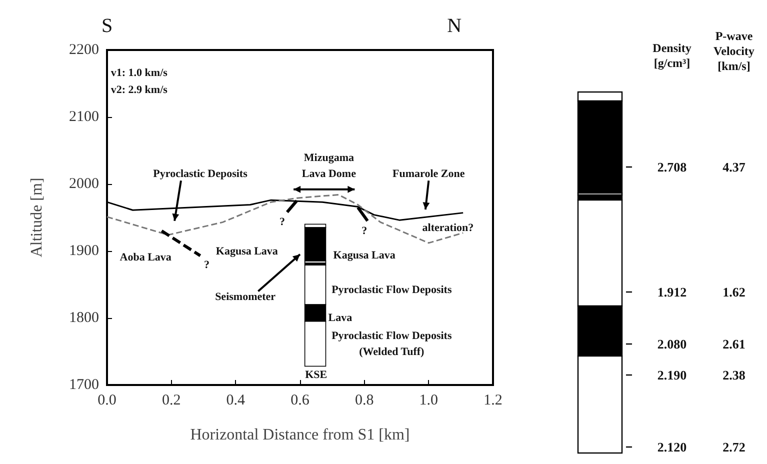  Describe the element at coordinates (672, 292) in the screenshot. I see `text: 1.912` at that location.